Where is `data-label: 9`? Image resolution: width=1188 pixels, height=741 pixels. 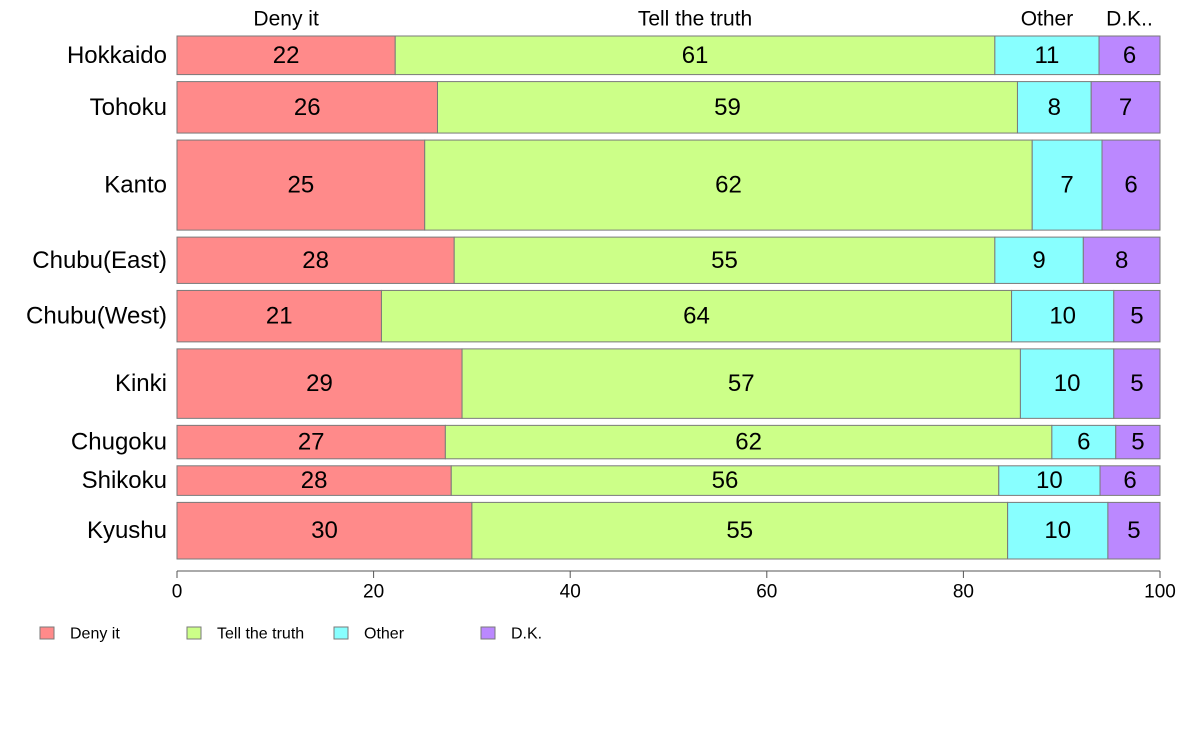 data-label: 9 is located at coordinates (1038, 260).